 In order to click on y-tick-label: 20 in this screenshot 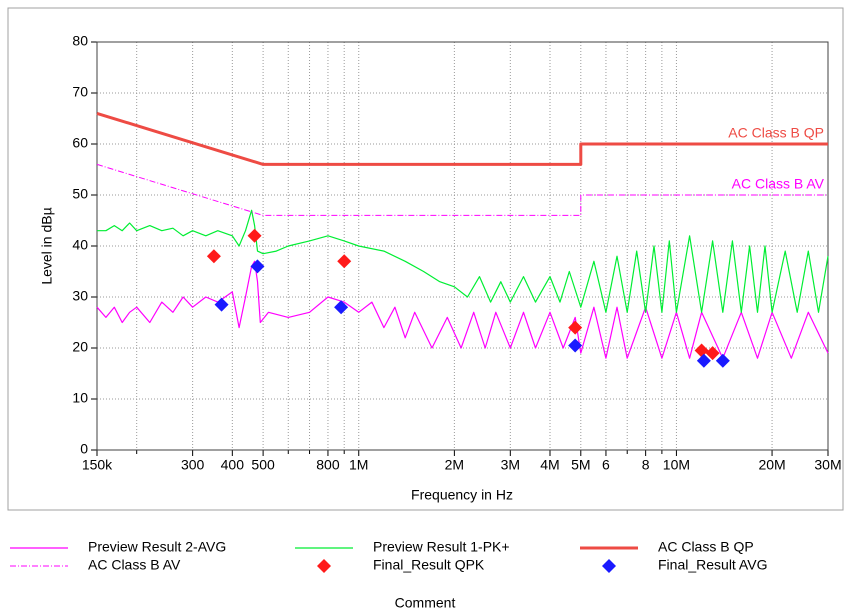, I will do `click(80, 347)`.